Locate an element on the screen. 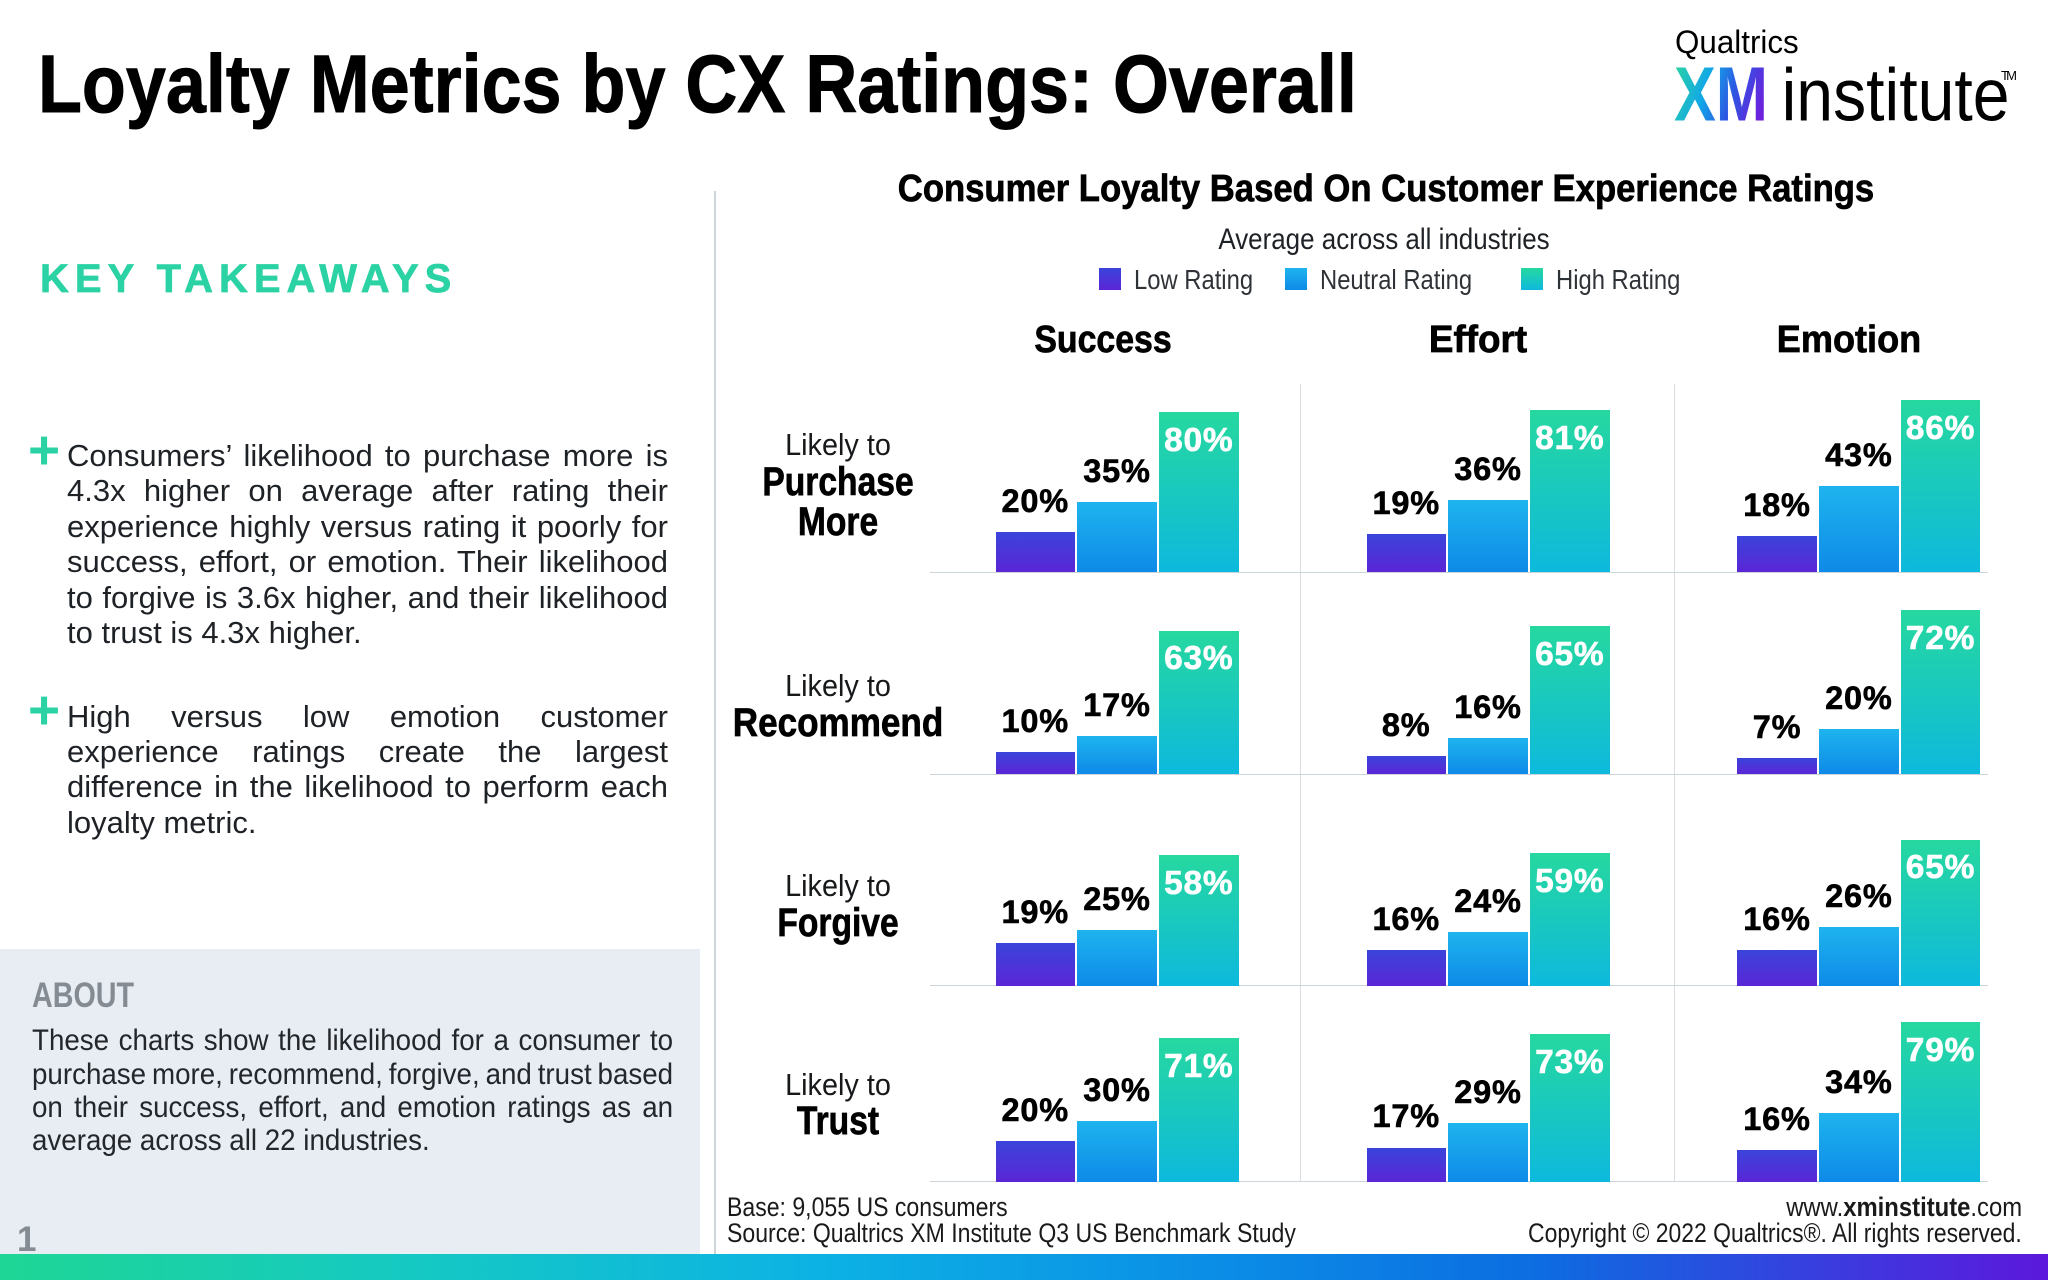 This screenshot has width=2048, height=1280. svg-text: XM is located at coordinates (1721, 95).